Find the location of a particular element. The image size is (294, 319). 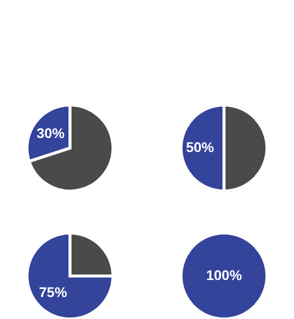

data-label: 100% is located at coordinates (224, 275).